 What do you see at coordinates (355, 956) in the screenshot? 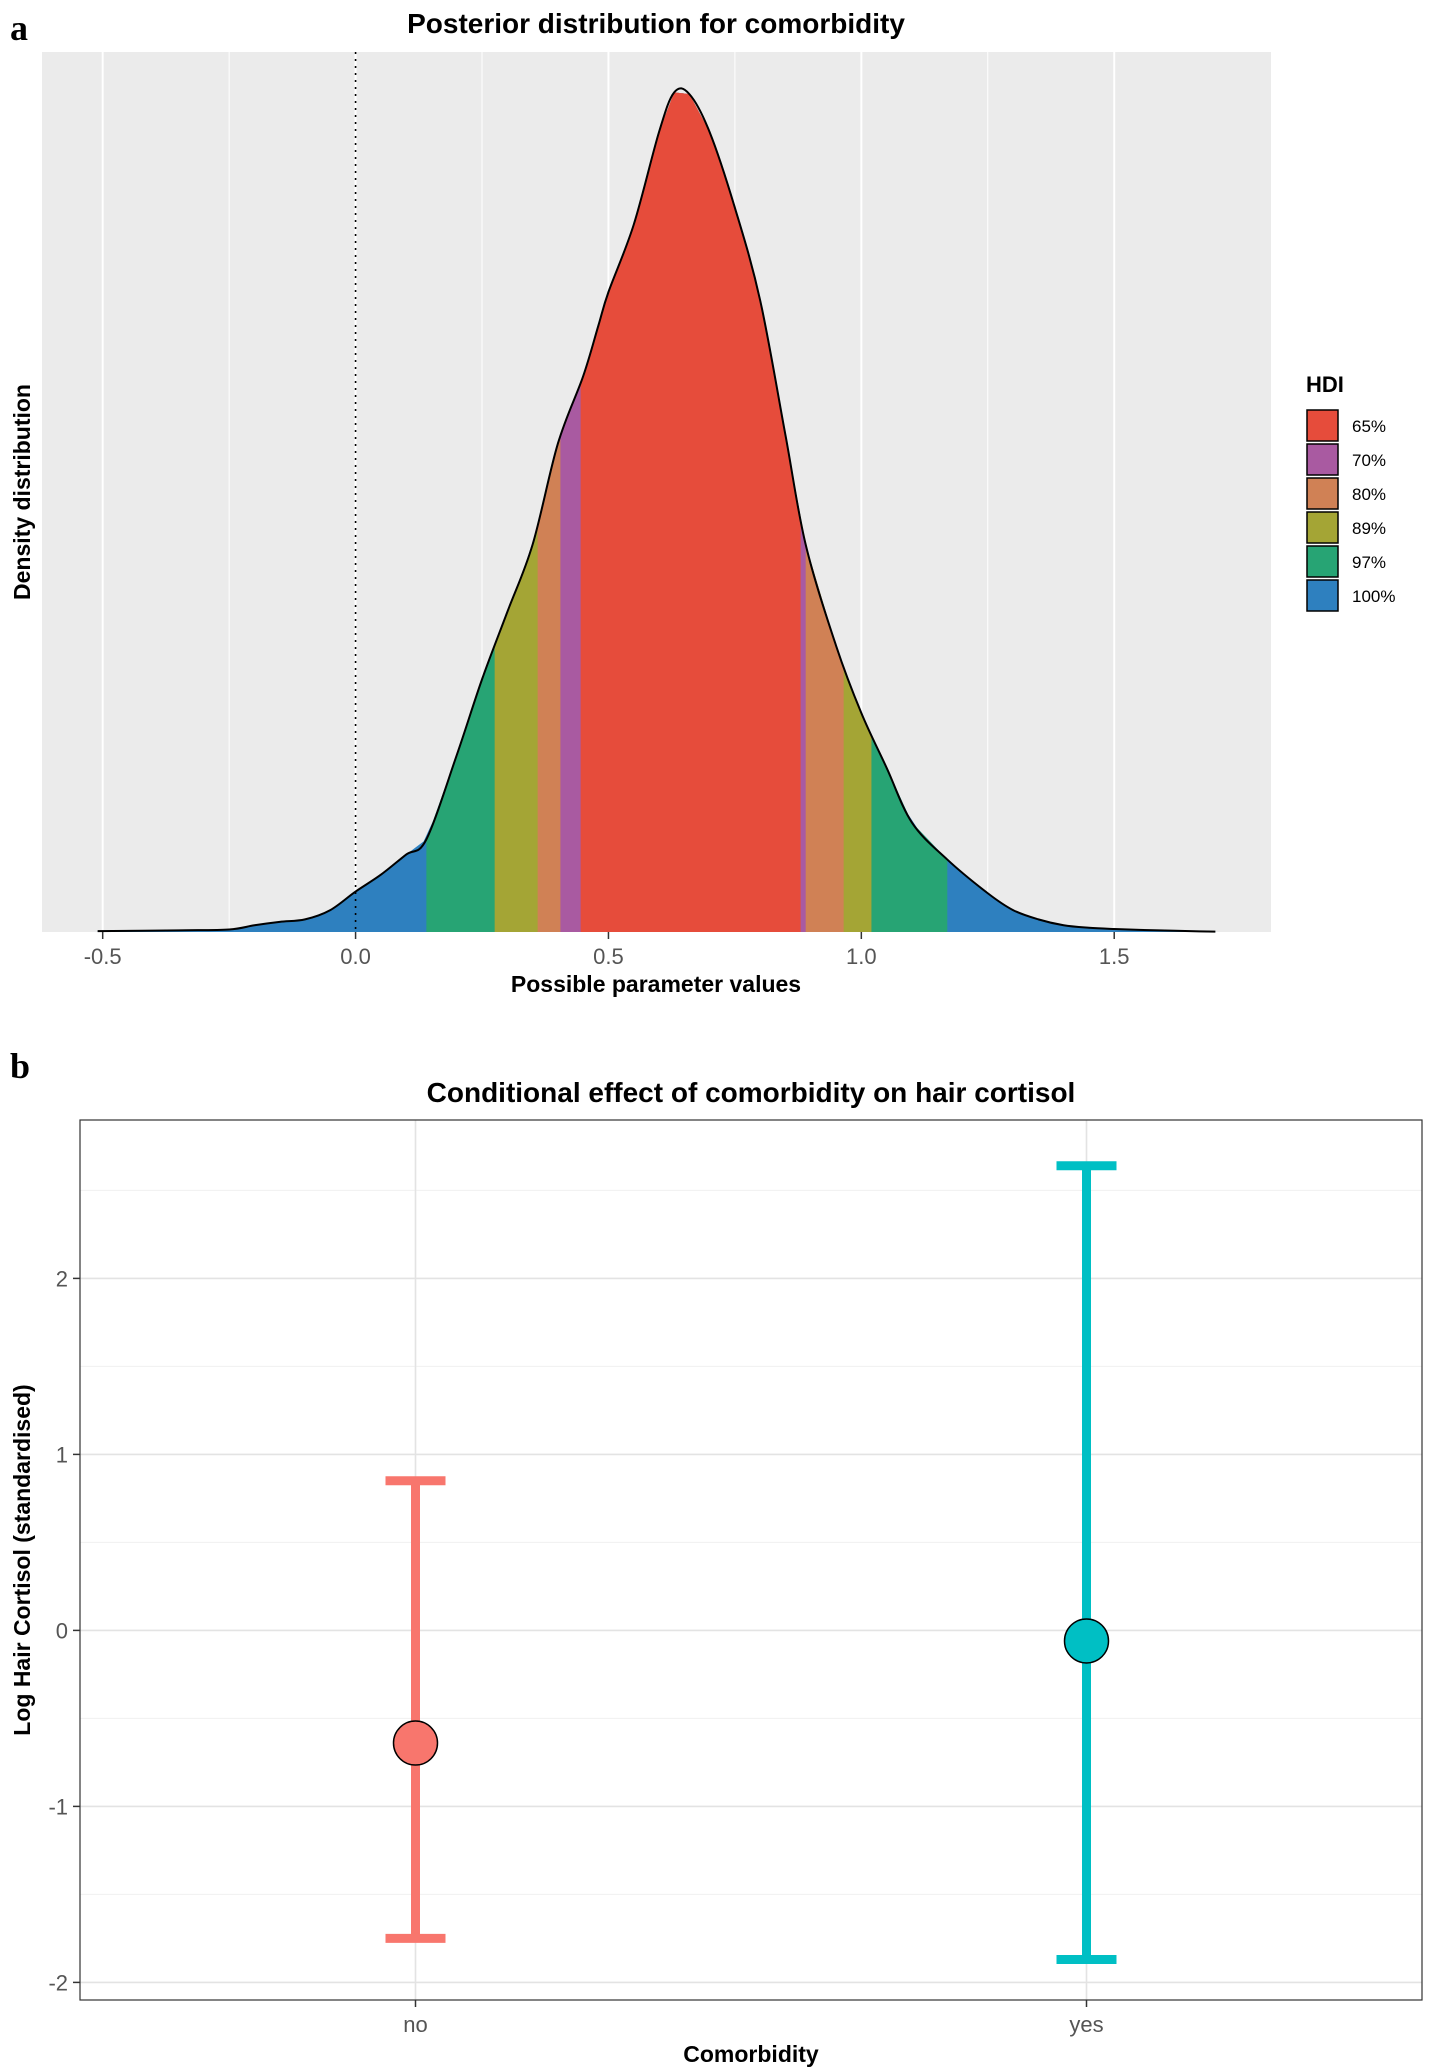
I see `x-tick-label: 0.0` at bounding box center [355, 956].